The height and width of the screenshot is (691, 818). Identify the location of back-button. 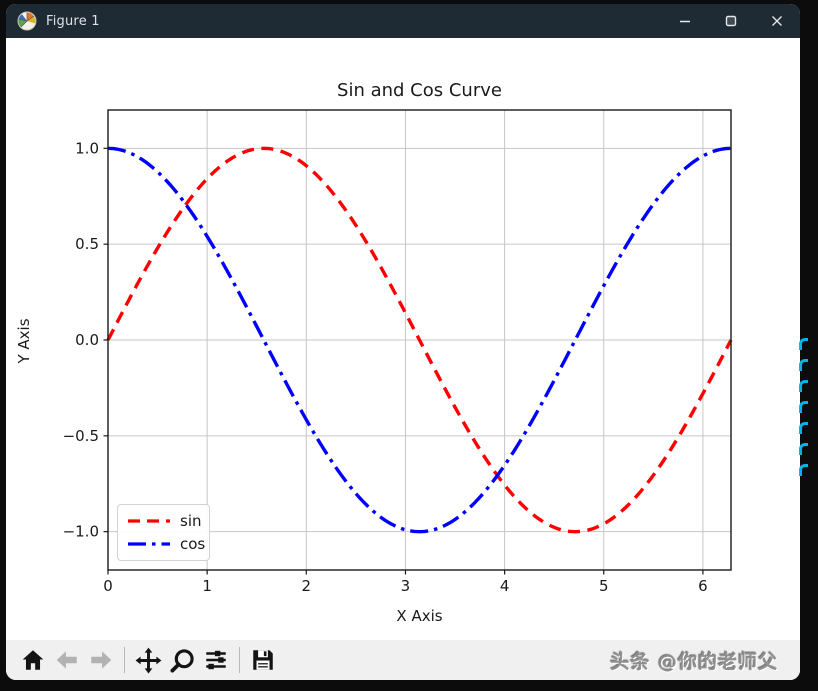
(67, 660).